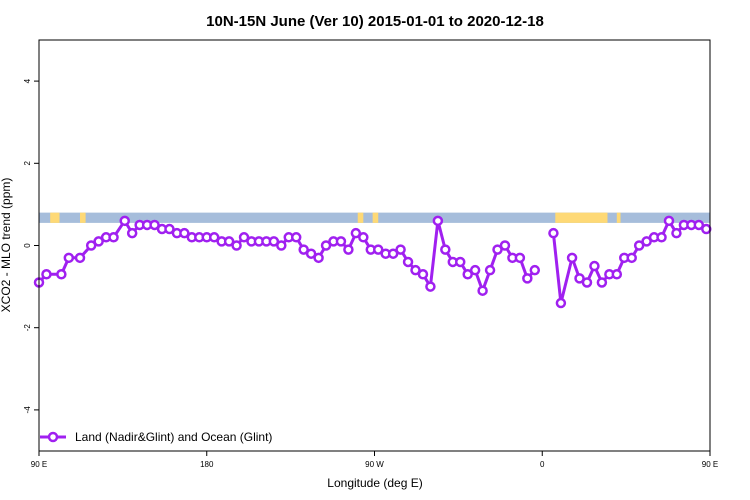 The width and height of the screenshot is (750, 500). I want to click on y-tick-label: -4, so click(27, 410).